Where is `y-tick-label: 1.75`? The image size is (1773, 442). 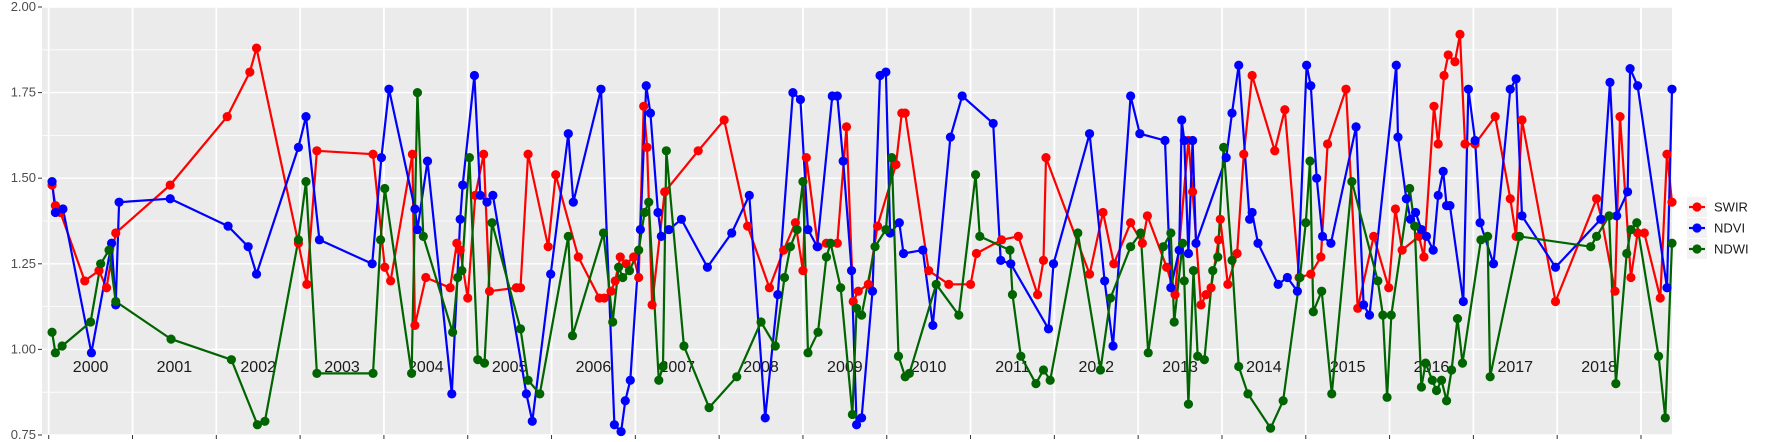
y-tick-label: 1.75 is located at coordinates (23, 92).